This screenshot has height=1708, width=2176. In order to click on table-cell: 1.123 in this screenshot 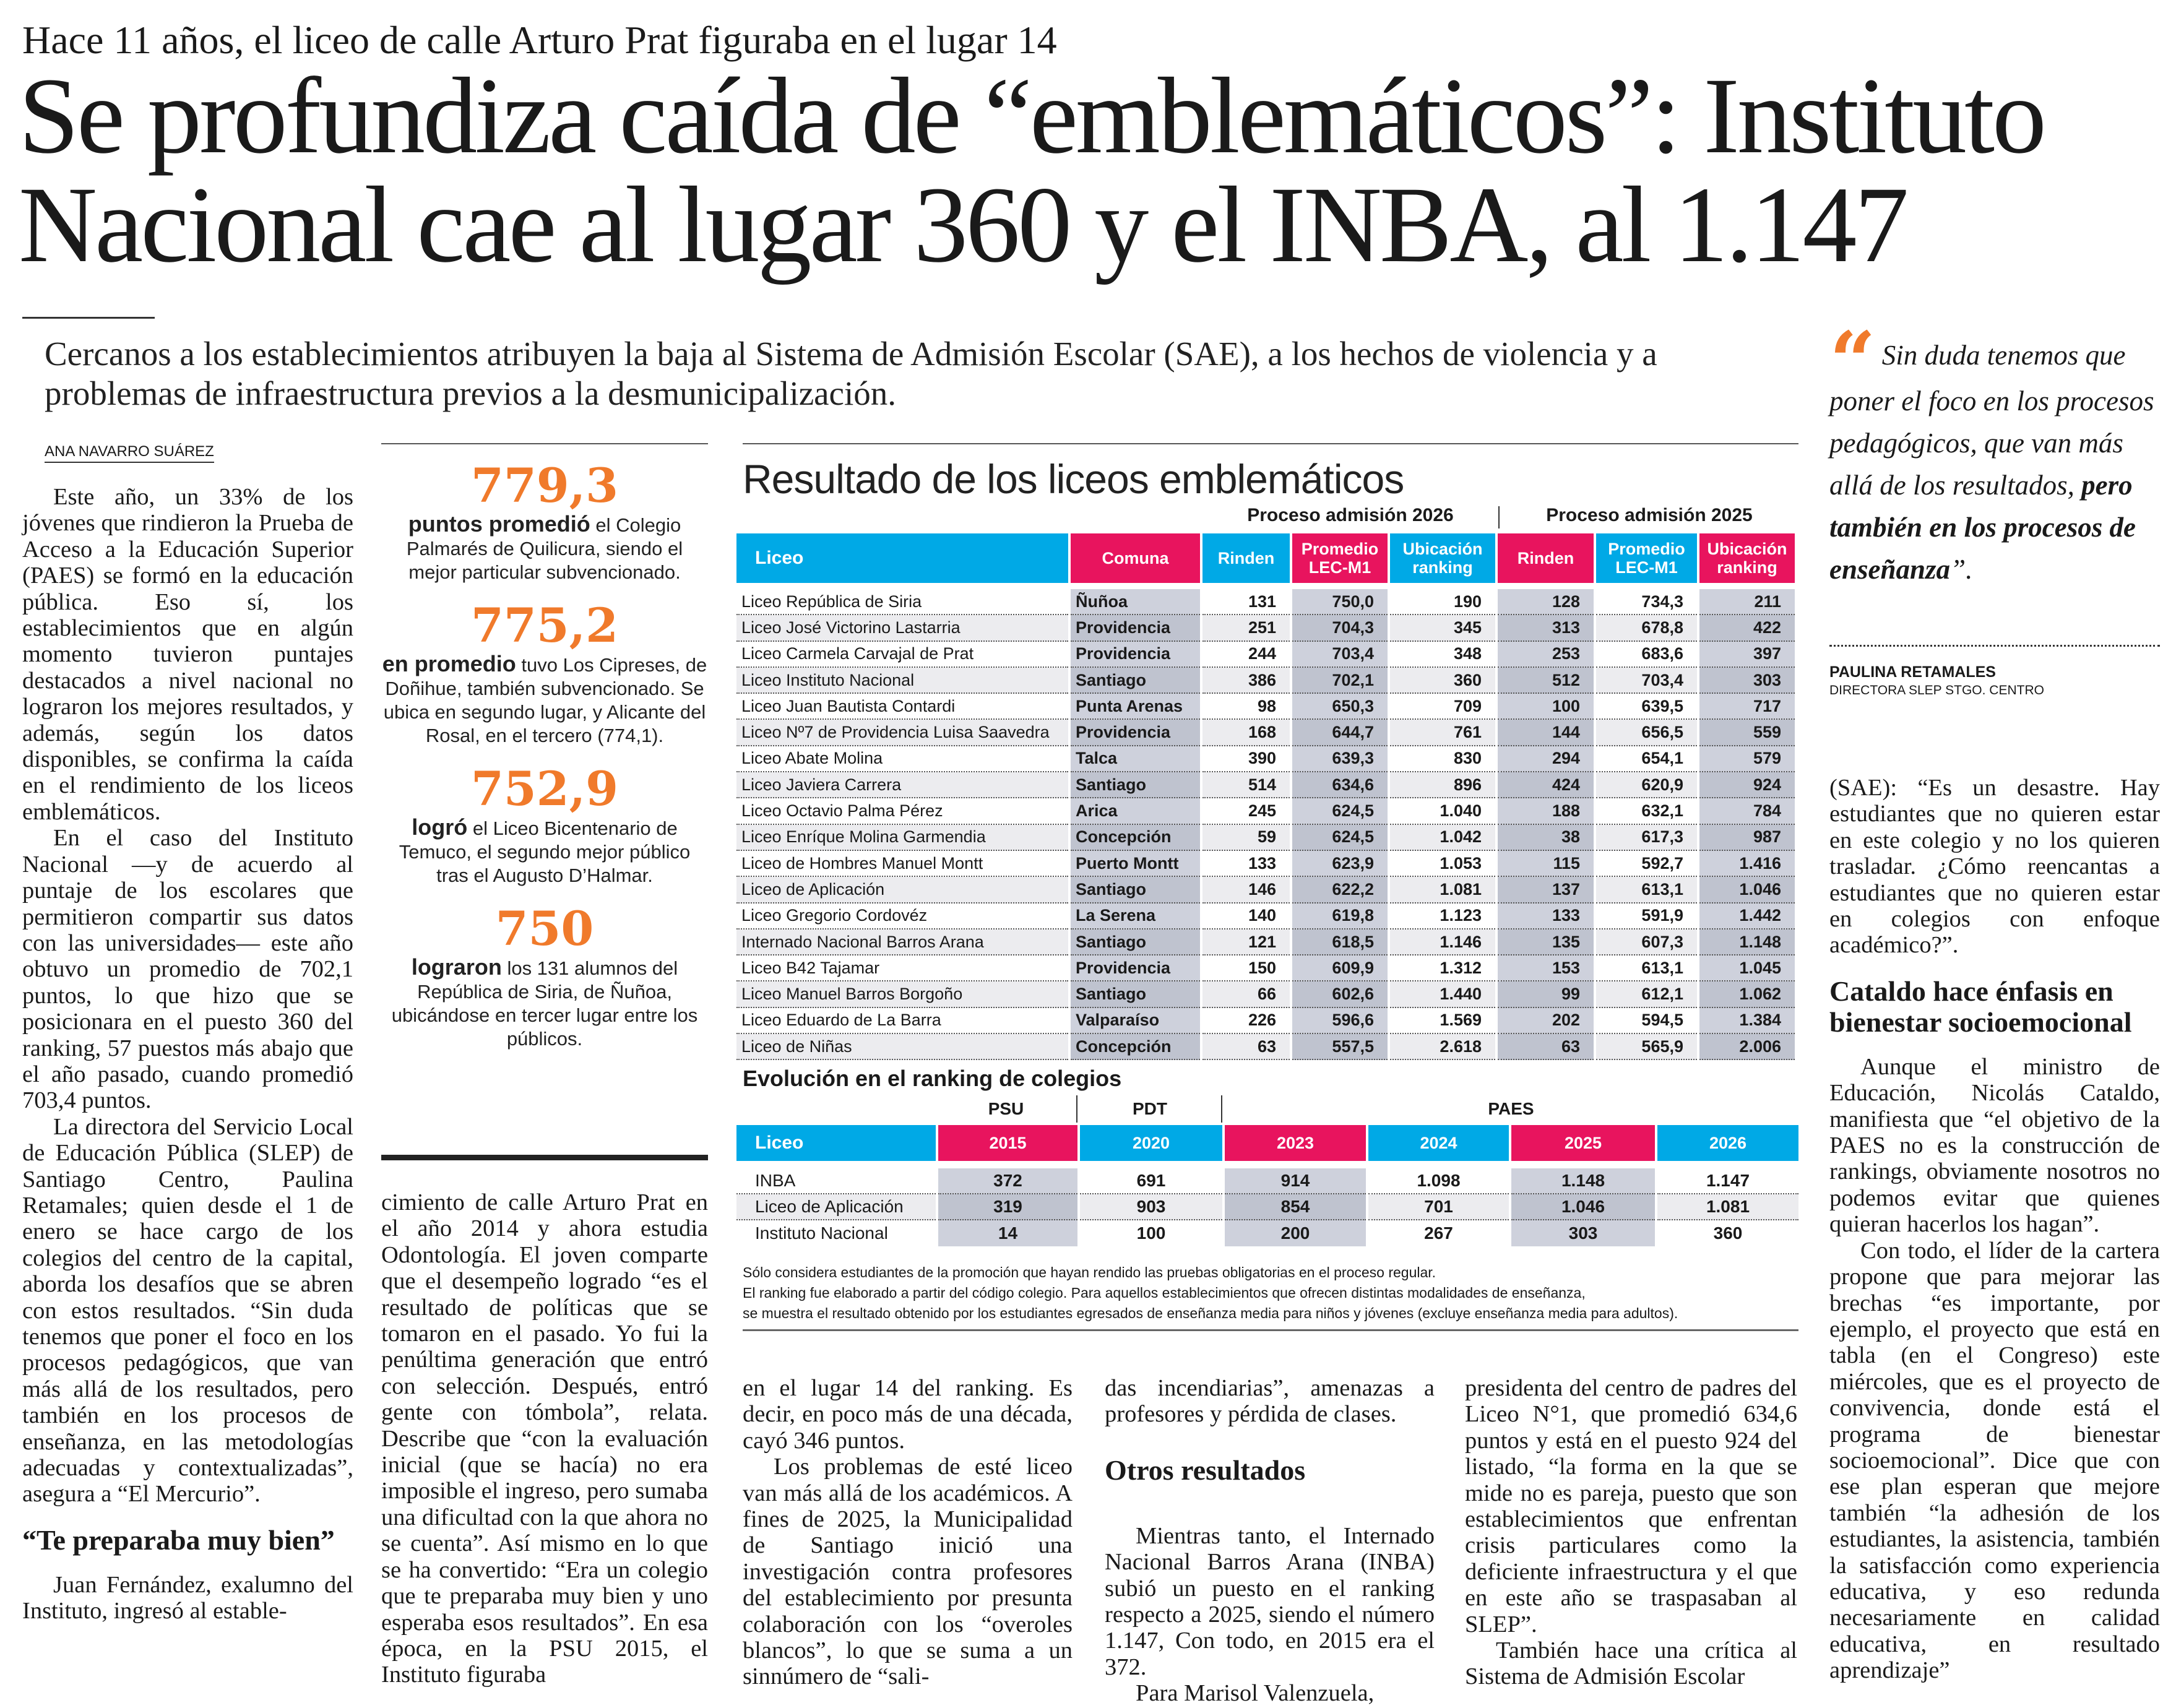, I will do `click(1443, 917)`.